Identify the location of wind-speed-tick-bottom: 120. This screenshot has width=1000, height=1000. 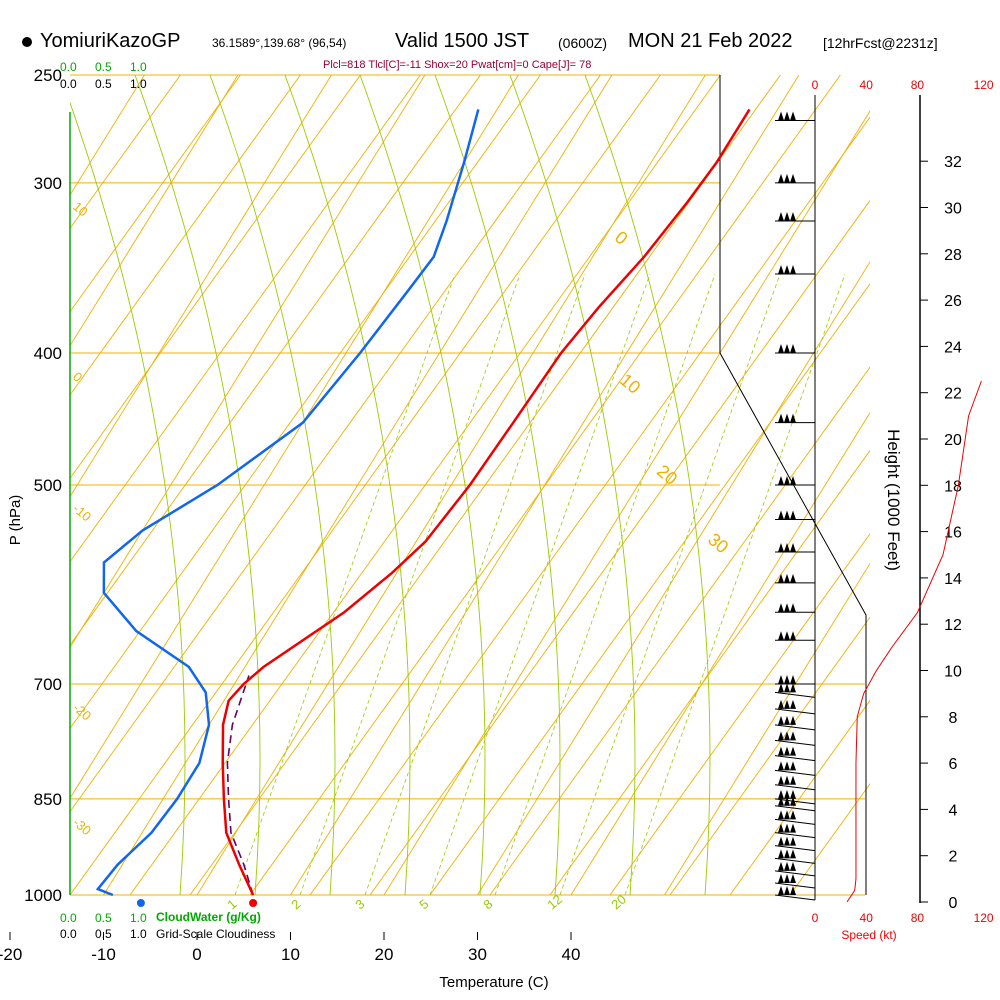
(984, 918).